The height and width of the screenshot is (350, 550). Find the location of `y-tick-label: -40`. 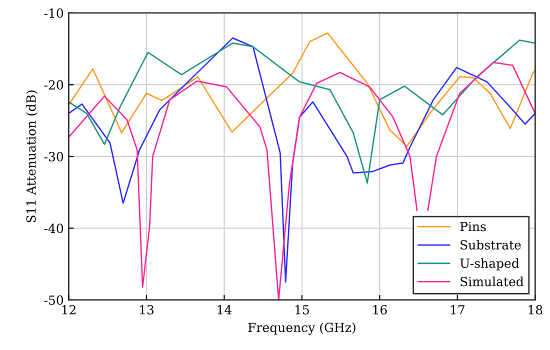

y-tick-label: -40 is located at coordinates (54, 229).